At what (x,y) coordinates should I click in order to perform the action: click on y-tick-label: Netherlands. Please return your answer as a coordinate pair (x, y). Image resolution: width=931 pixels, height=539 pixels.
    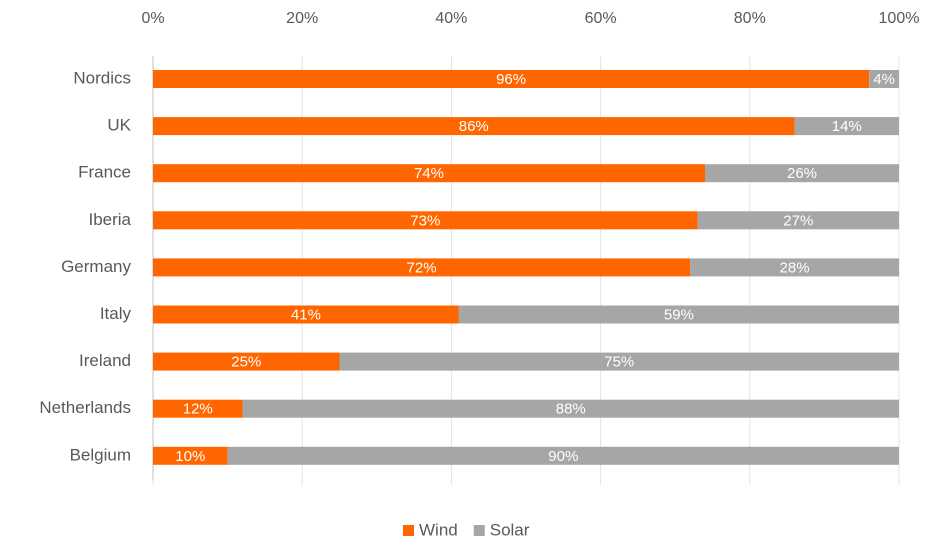
    Looking at the image, I should click on (85, 407).